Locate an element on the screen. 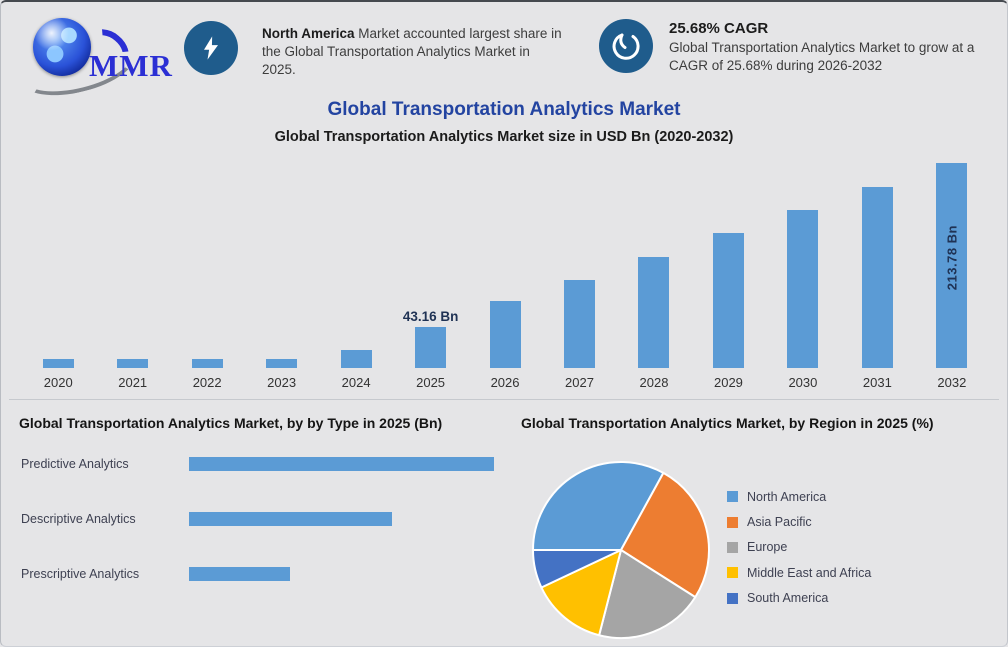 The width and height of the screenshot is (1008, 647). bar-2029 is located at coordinates (728, 300).